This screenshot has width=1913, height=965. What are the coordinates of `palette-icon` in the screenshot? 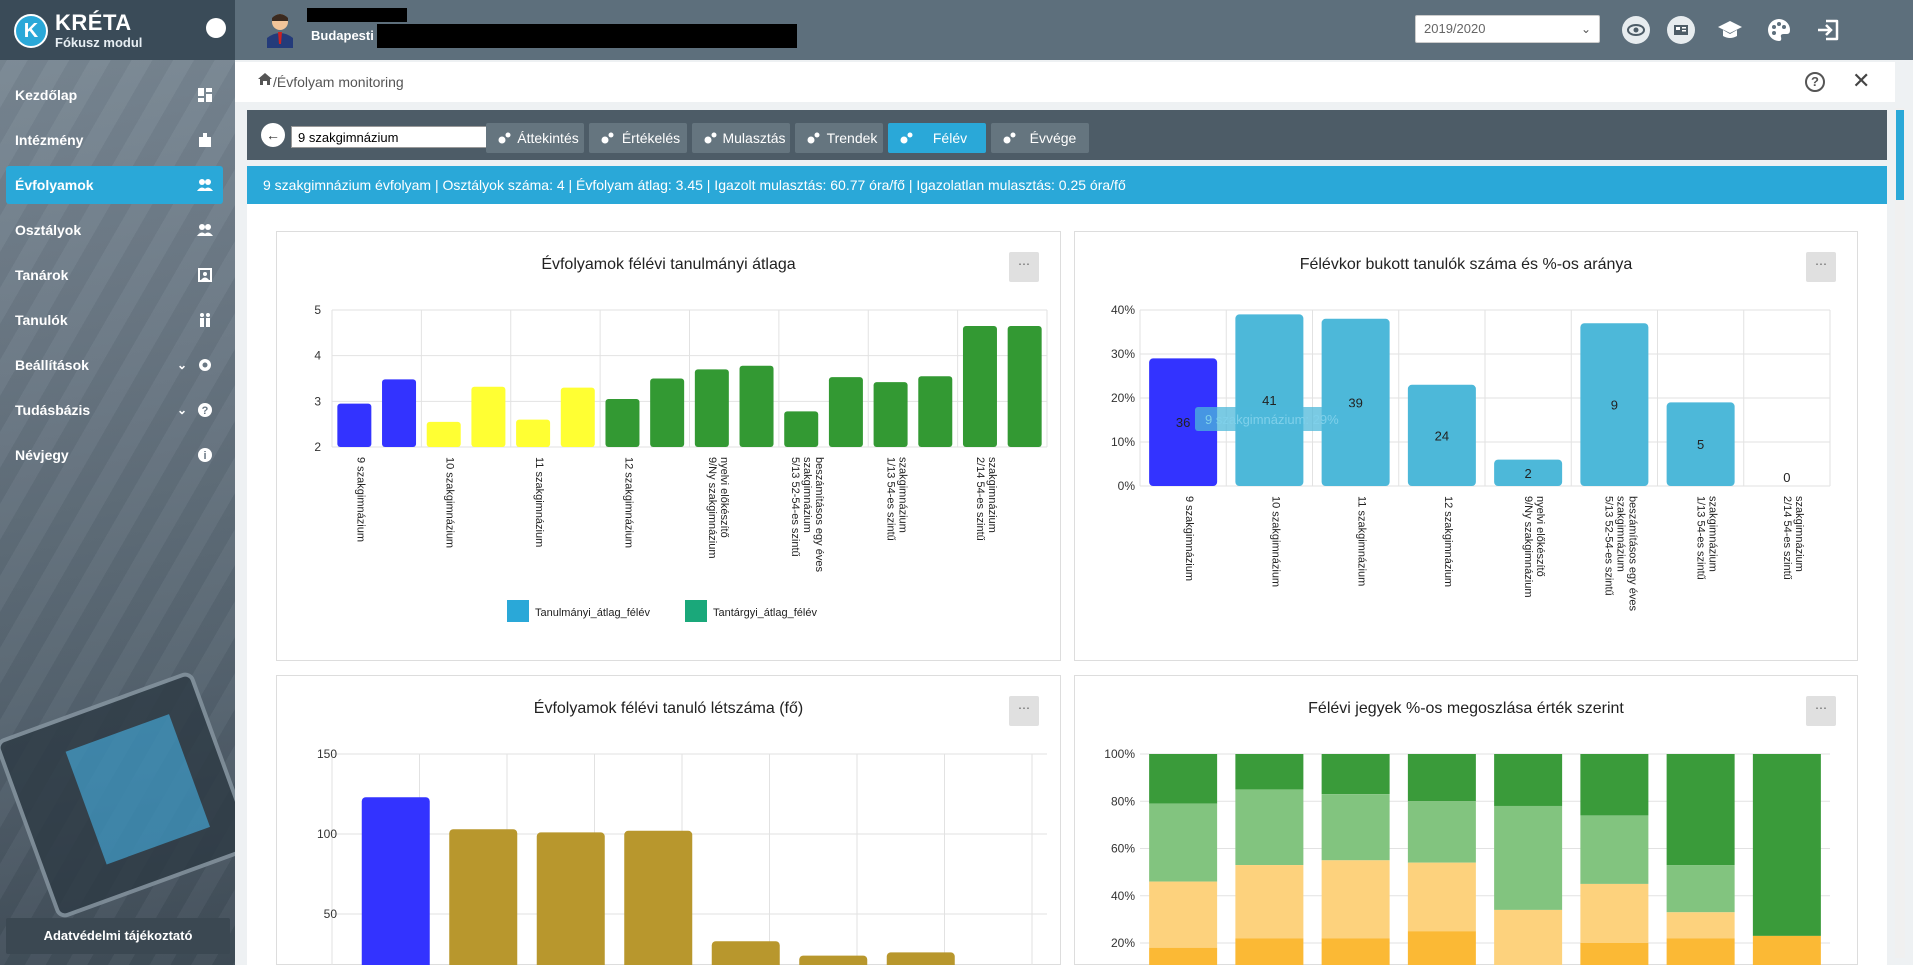 It's located at (1779, 30).